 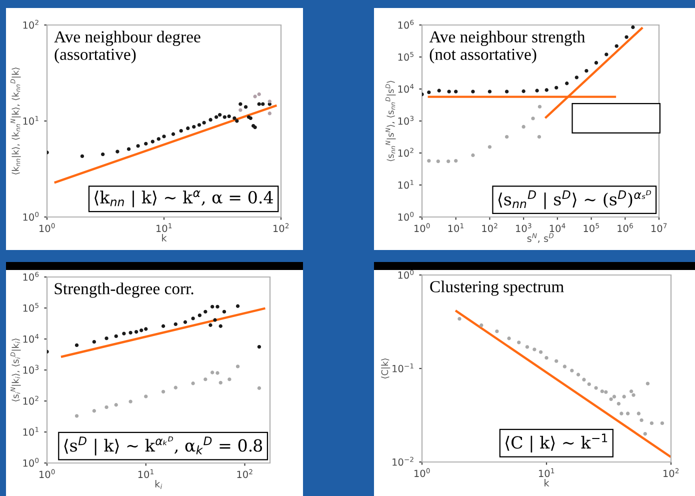 I want to click on text: Ave neighbour strength (not assortative), so click(x=507, y=47).